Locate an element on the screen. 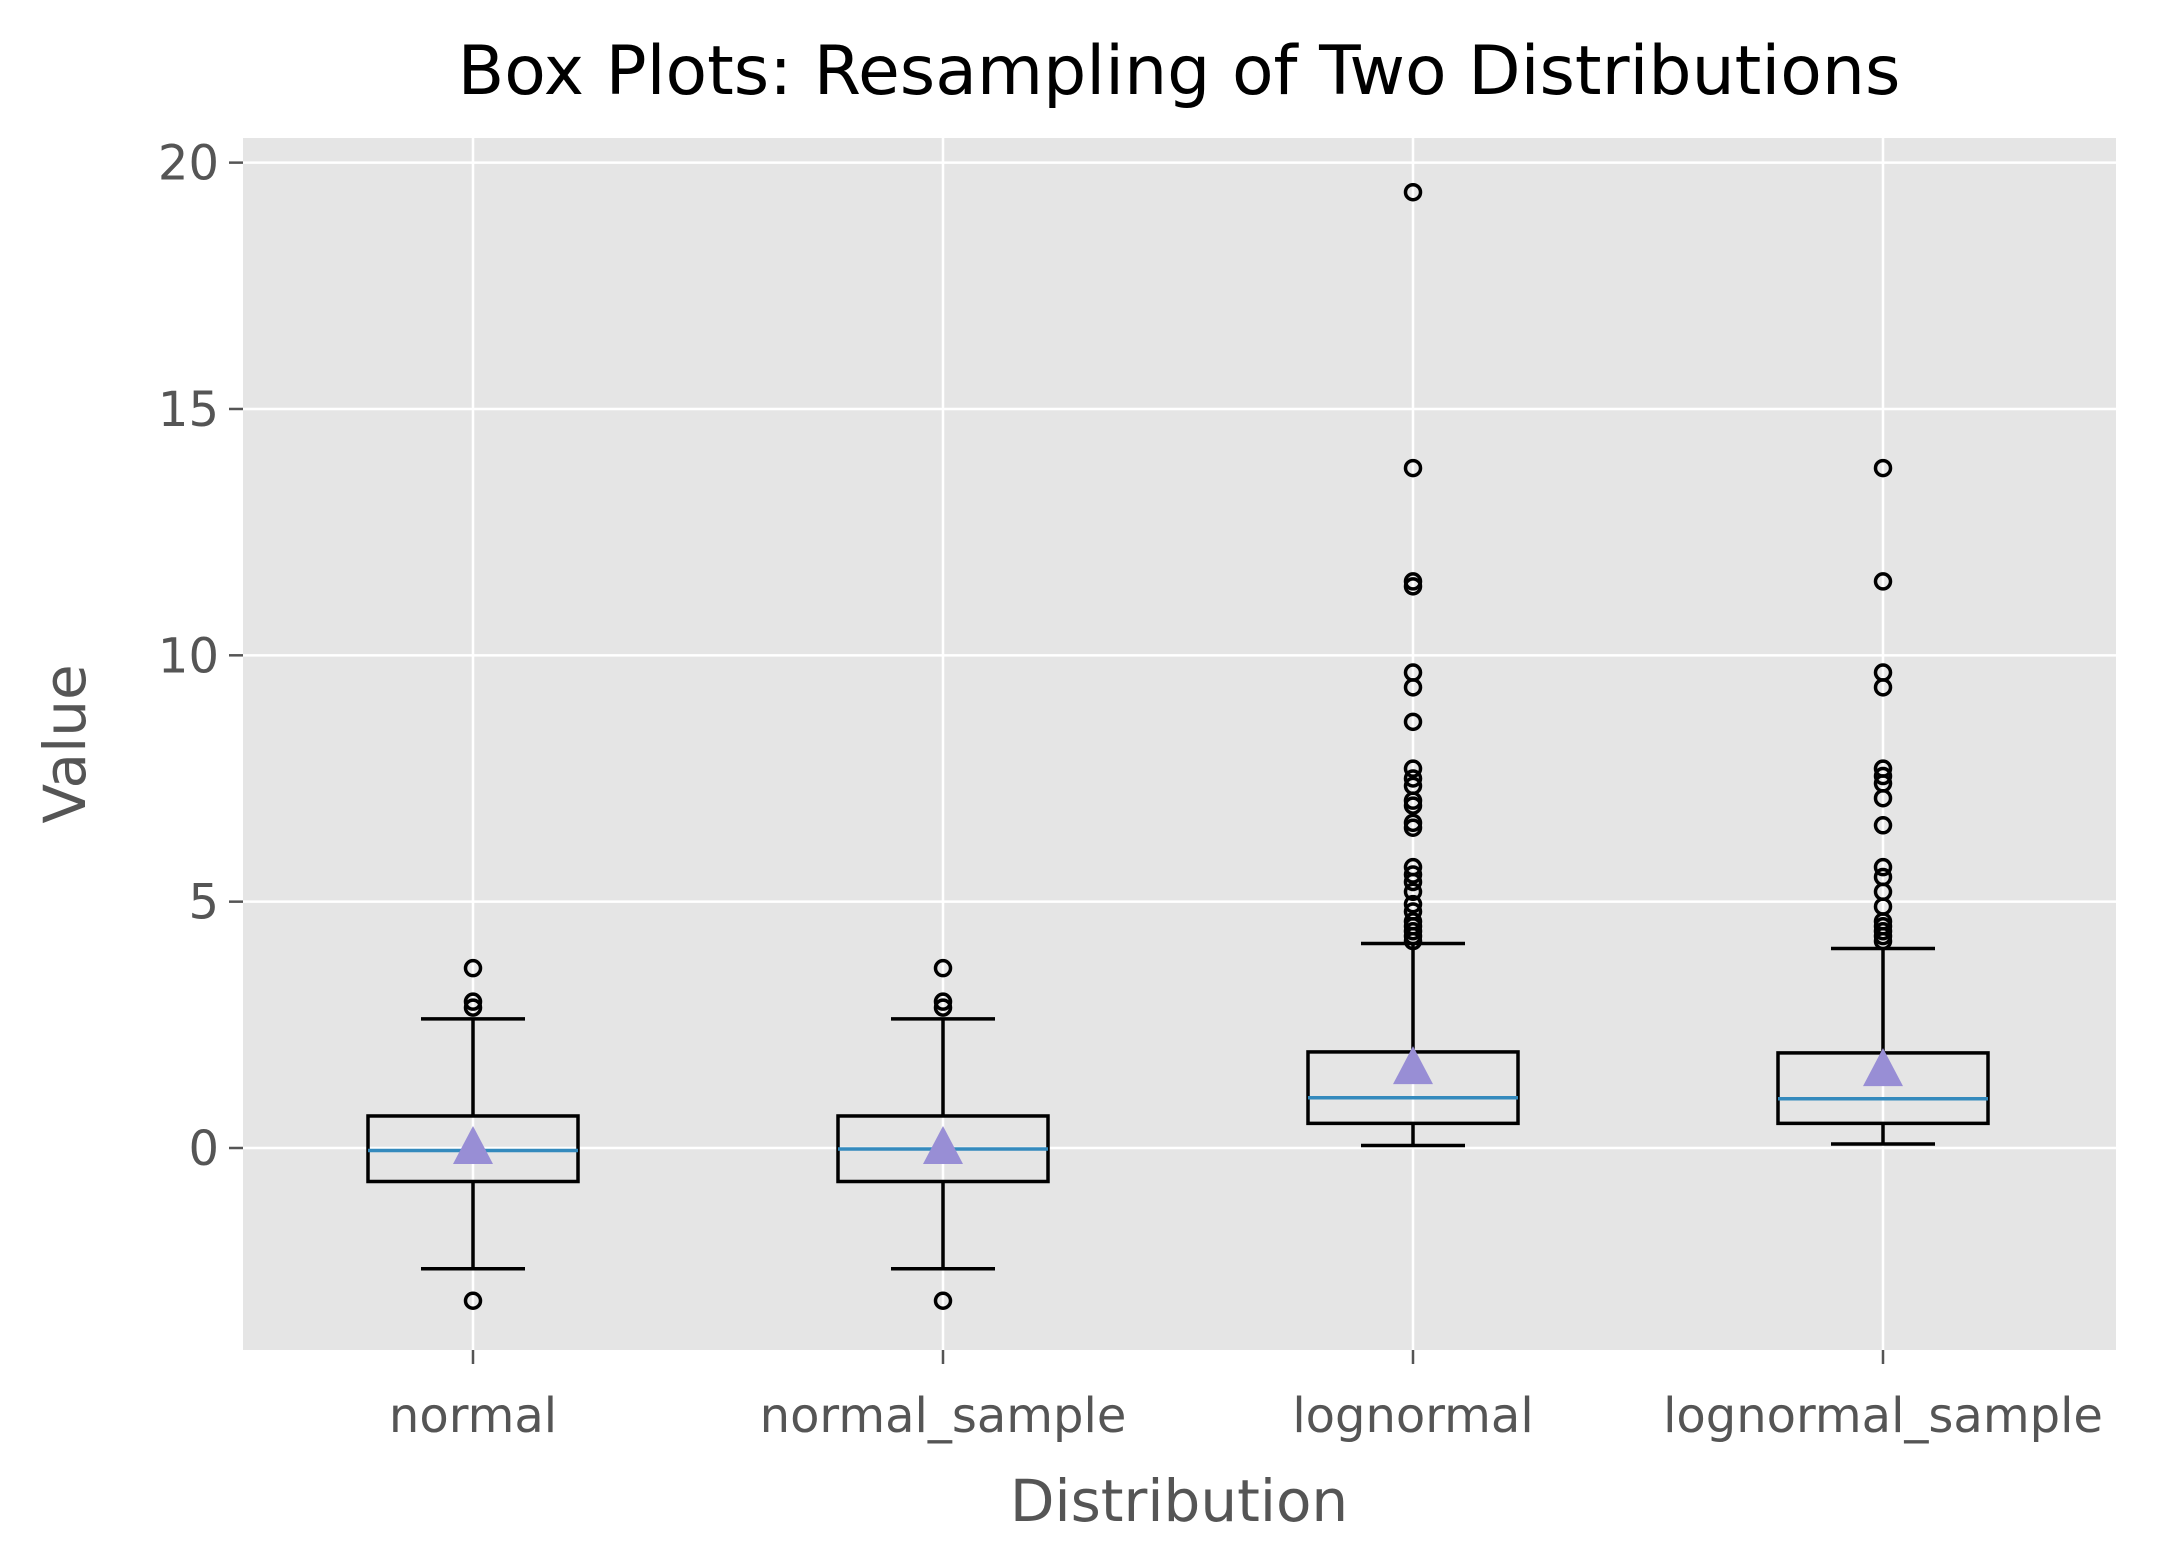 The height and width of the screenshot is (1562, 2158). y-tick-label: 0 is located at coordinates (203, 1149).